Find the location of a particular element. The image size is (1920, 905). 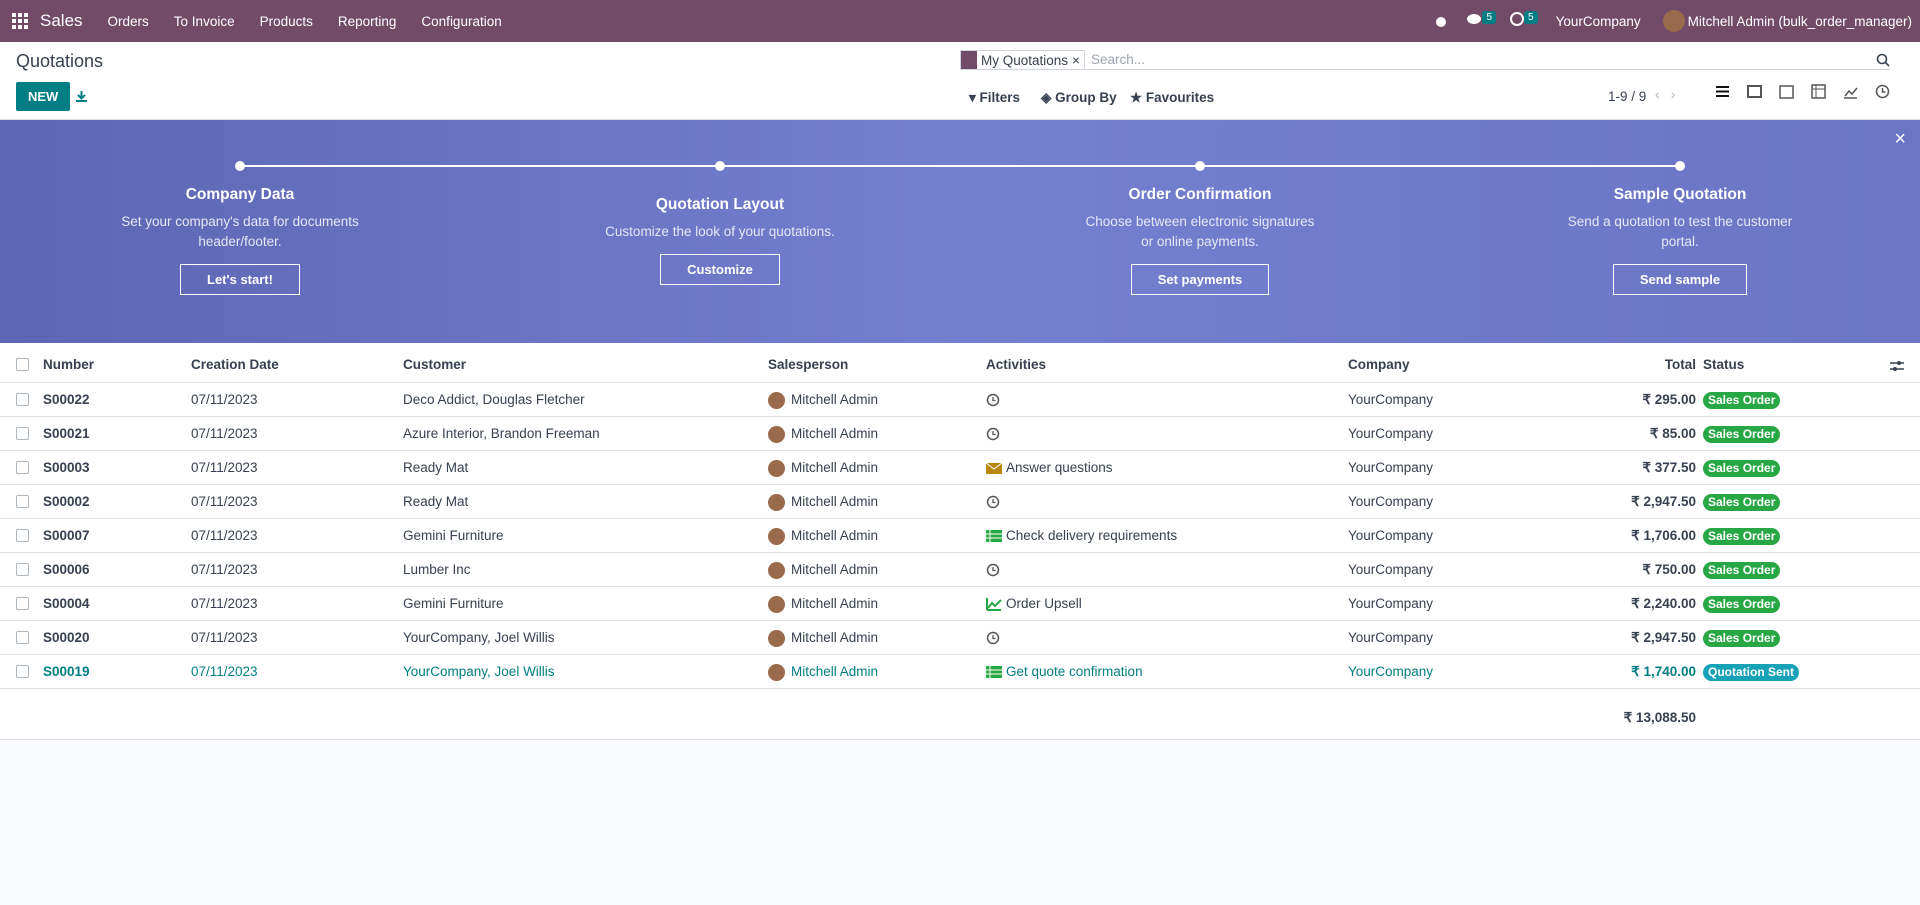

menu-item: Configuration is located at coordinates (461, 21).